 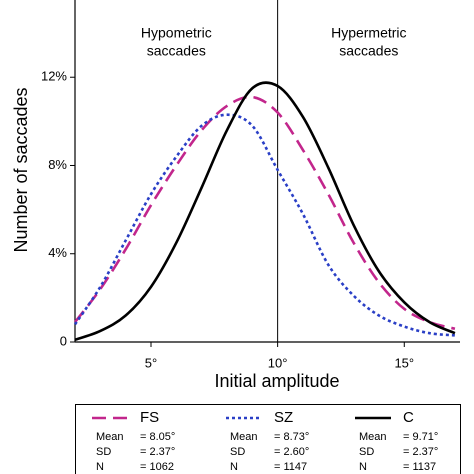 What do you see at coordinates (157, 467) in the screenshot?
I see `stat-value: = 1062` at bounding box center [157, 467].